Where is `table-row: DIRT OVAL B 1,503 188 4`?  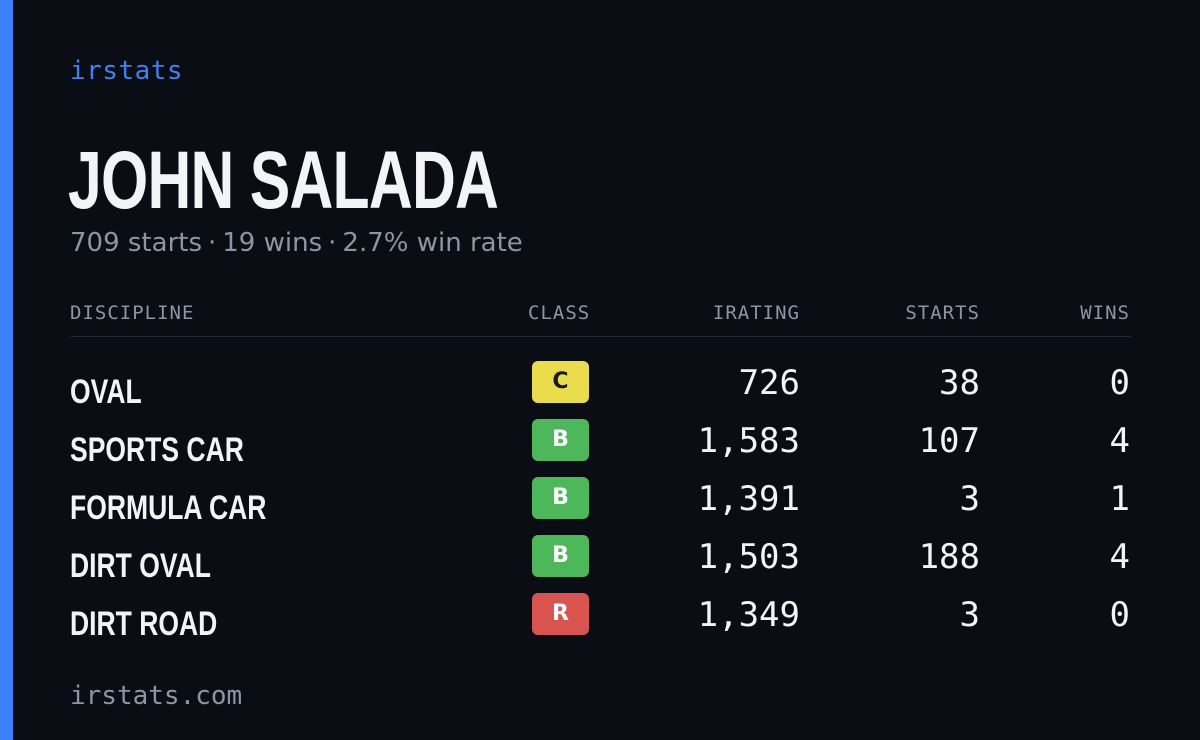 table-row: DIRT OVAL B 1,503 188 4 is located at coordinates (600, 556).